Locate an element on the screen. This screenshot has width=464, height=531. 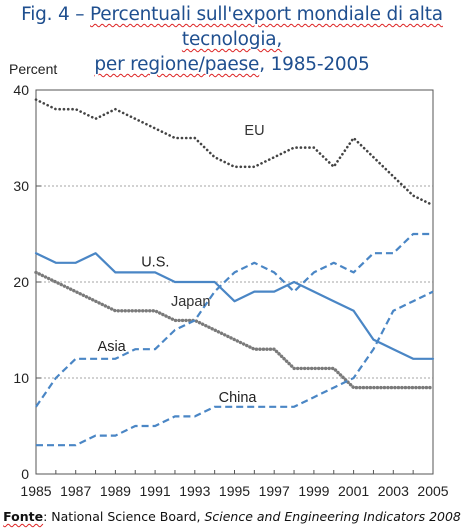
series-label-japan: Japan is located at coordinates (191, 302).